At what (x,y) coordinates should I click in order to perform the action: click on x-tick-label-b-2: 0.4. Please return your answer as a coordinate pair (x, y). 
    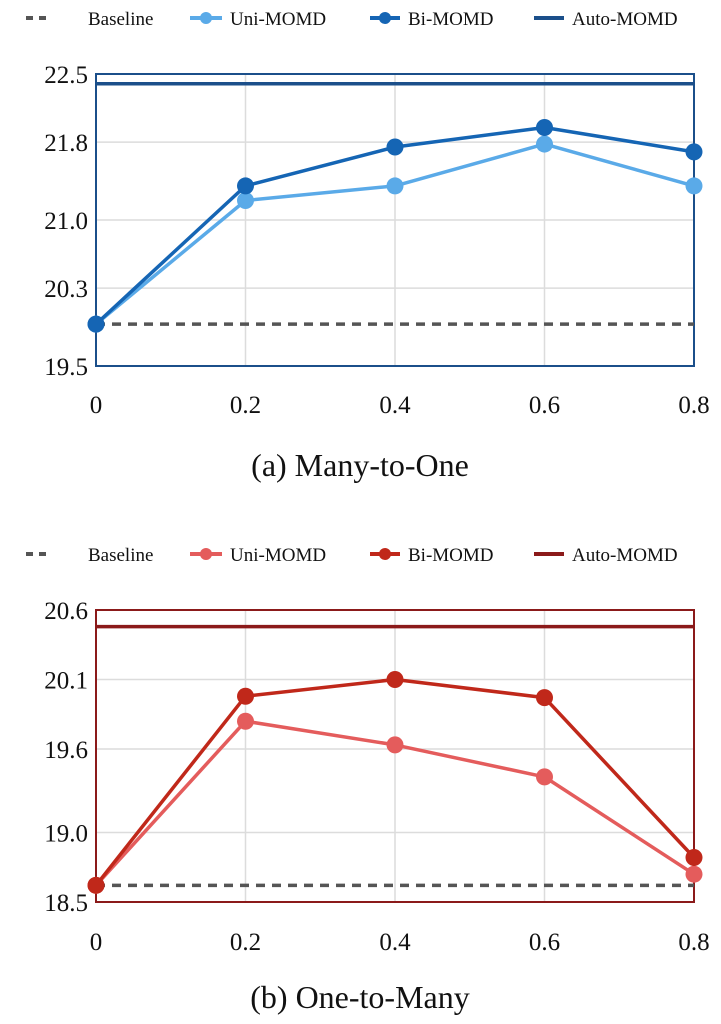
    Looking at the image, I should click on (395, 942).